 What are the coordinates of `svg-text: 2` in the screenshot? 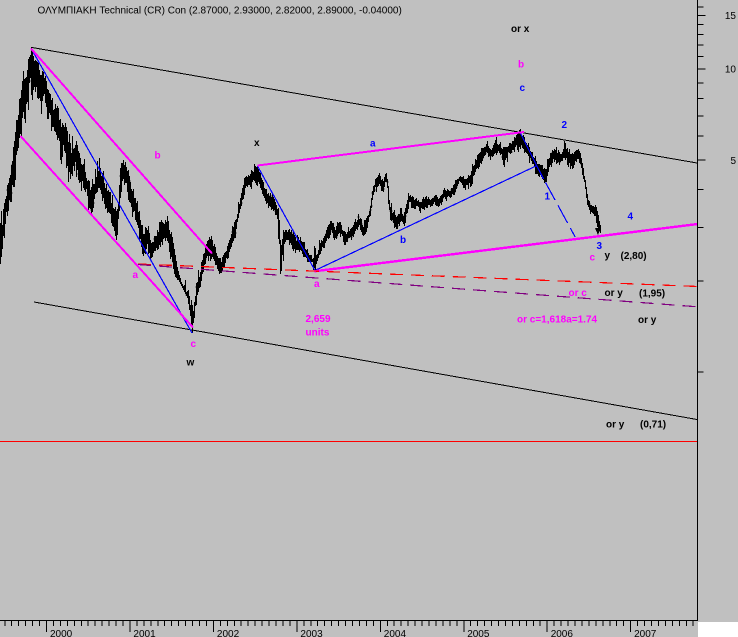 It's located at (565, 125).